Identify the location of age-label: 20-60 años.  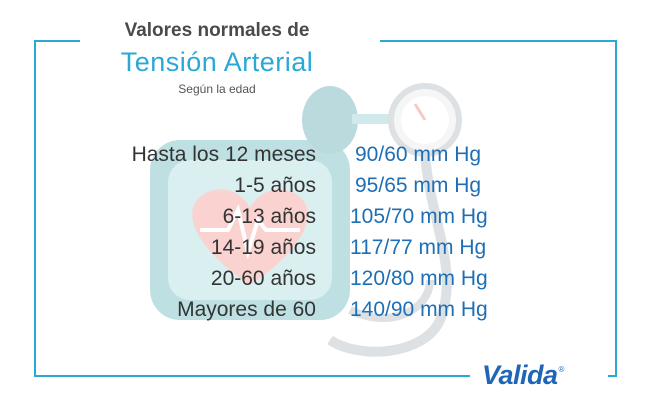
(263, 278).